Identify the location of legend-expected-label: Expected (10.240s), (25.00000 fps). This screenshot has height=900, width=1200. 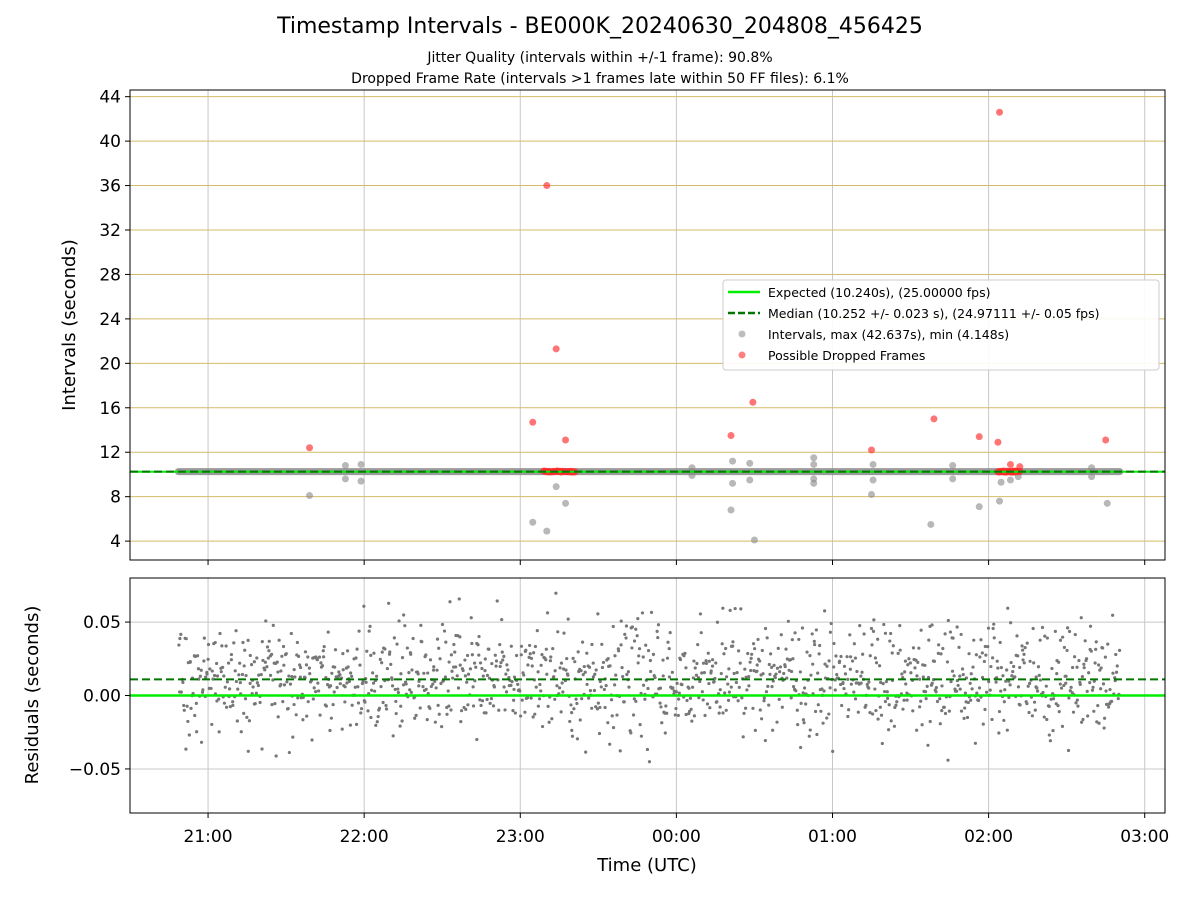
(879, 292).